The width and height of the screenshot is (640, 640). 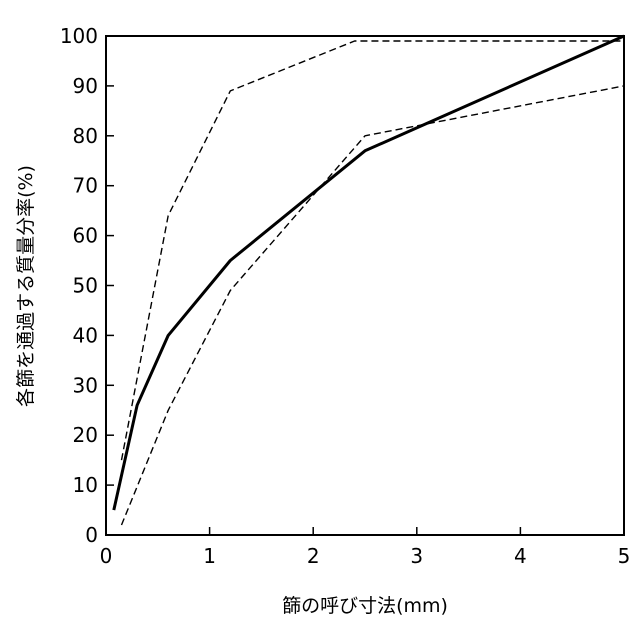 What do you see at coordinates (209, 556) in the screenshot?
I see `x-tick-label: 1` at bounding box center [209, 556].